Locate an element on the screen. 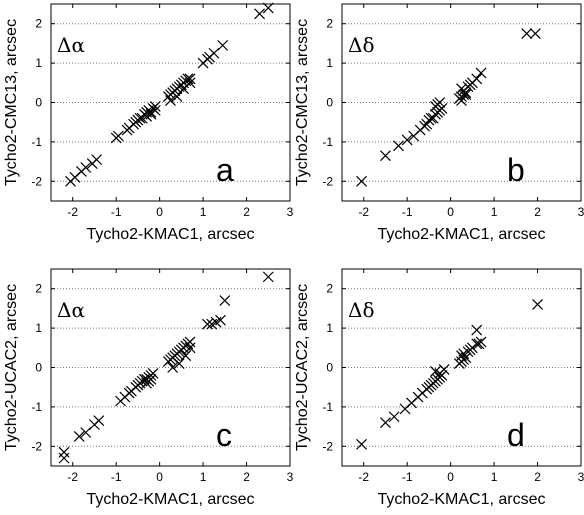 This screenshot has width=584, height=515. panel-letter: b is located at coordinates (516, 170).